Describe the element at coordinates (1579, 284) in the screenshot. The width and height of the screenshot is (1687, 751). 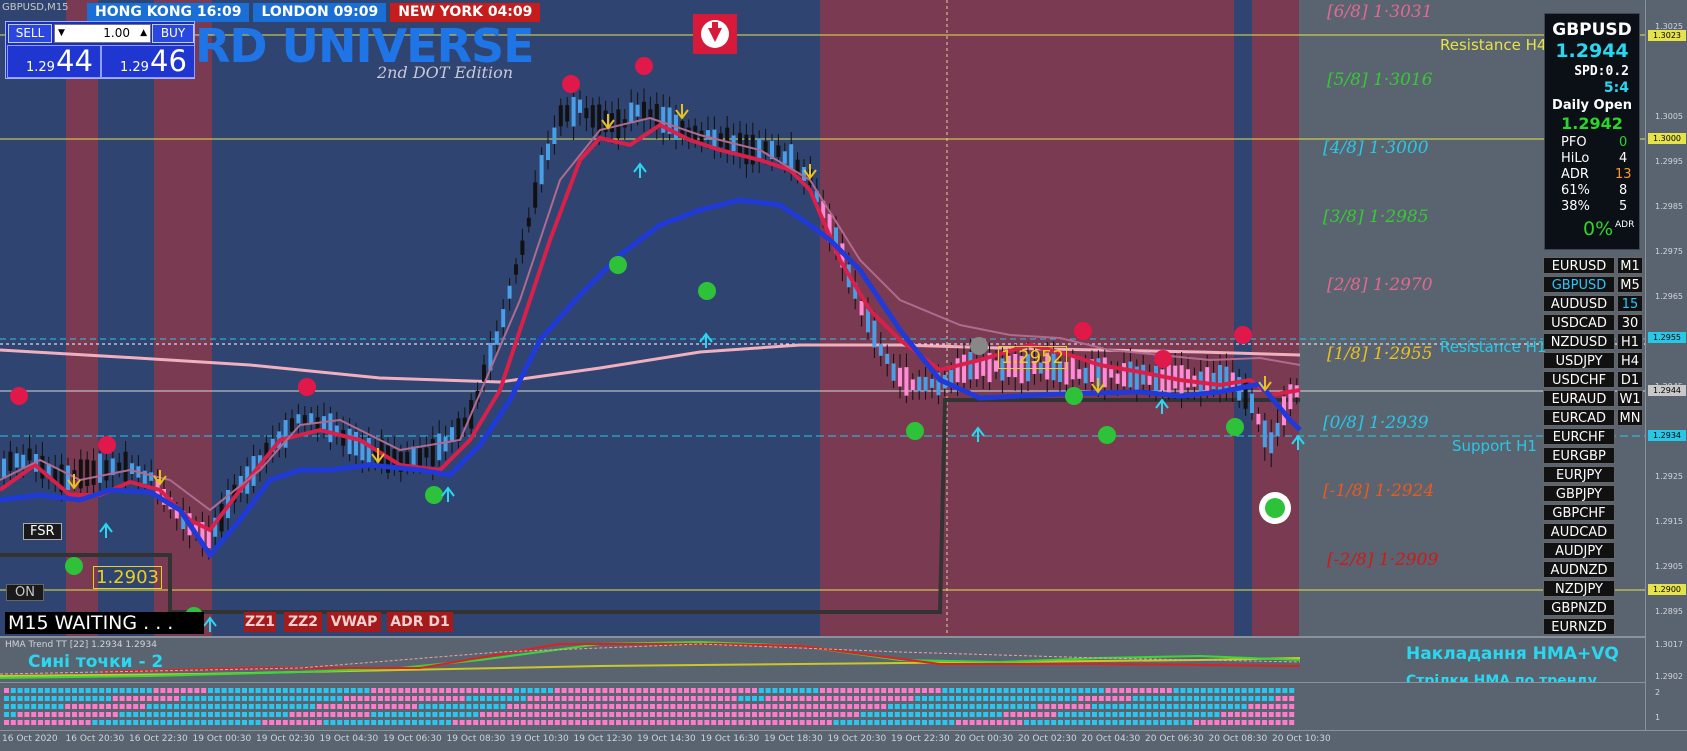
I see `pair-button-gbpusd: GBPUSD` at that location.